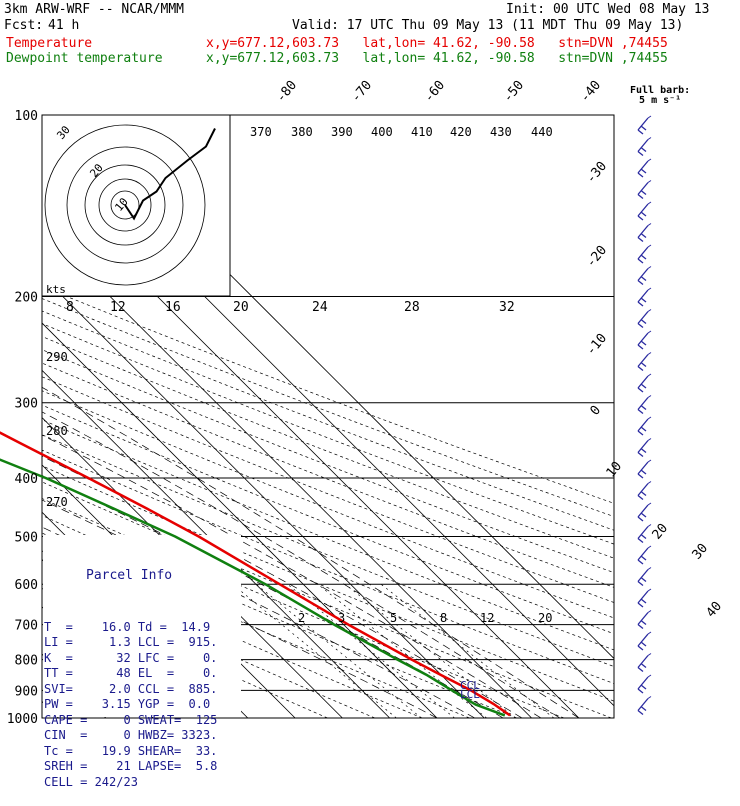  Describe the element at coordinates (660, 90) in the screenshot. I see `barb-legend-line1: Full barb:` at that location.